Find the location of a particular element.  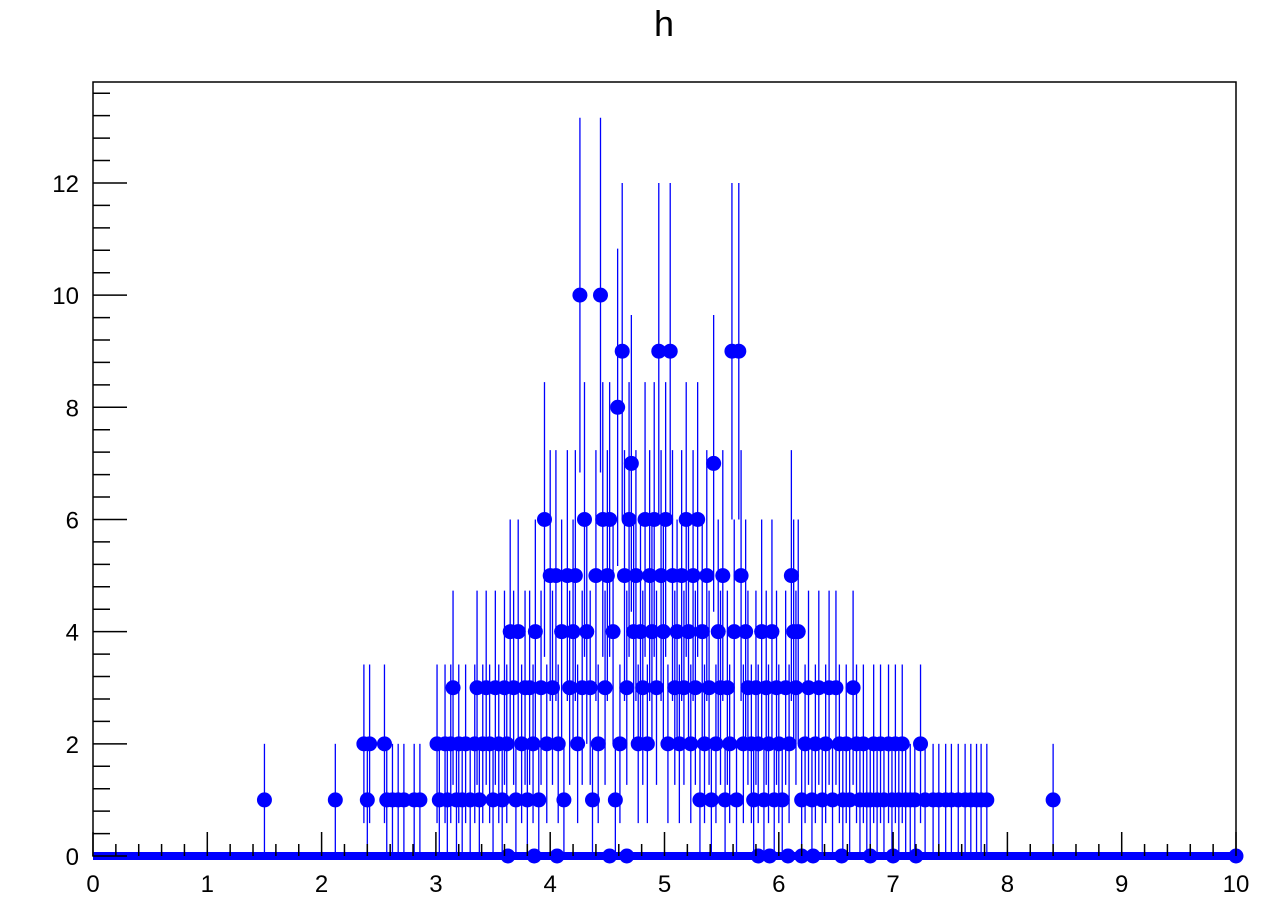

x-tick-label: 1 is located at coordinates (207, 884).